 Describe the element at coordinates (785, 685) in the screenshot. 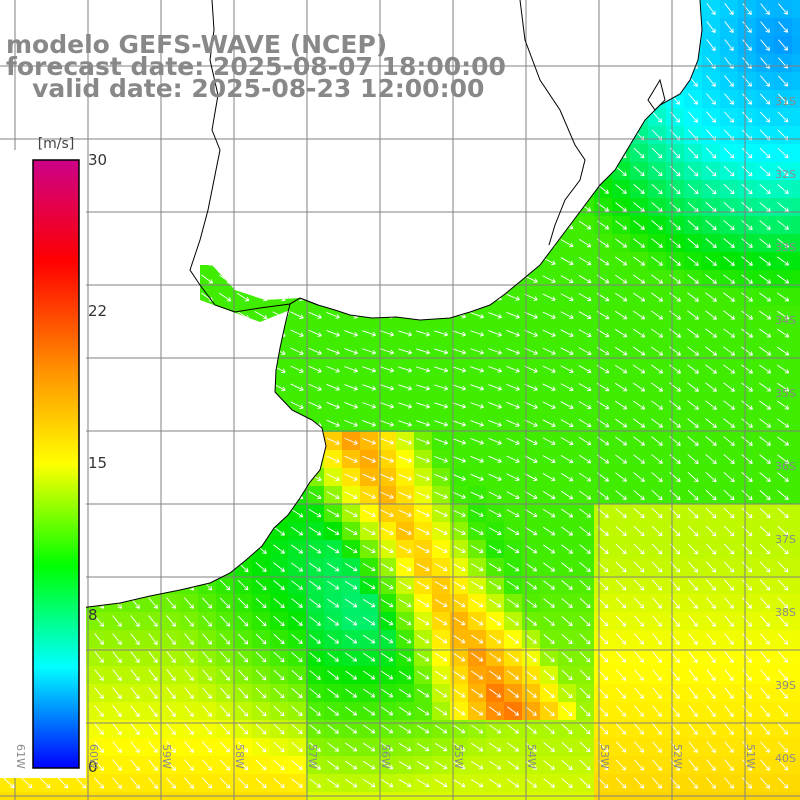

I see `latitude-label-39s: 39S` at that location.